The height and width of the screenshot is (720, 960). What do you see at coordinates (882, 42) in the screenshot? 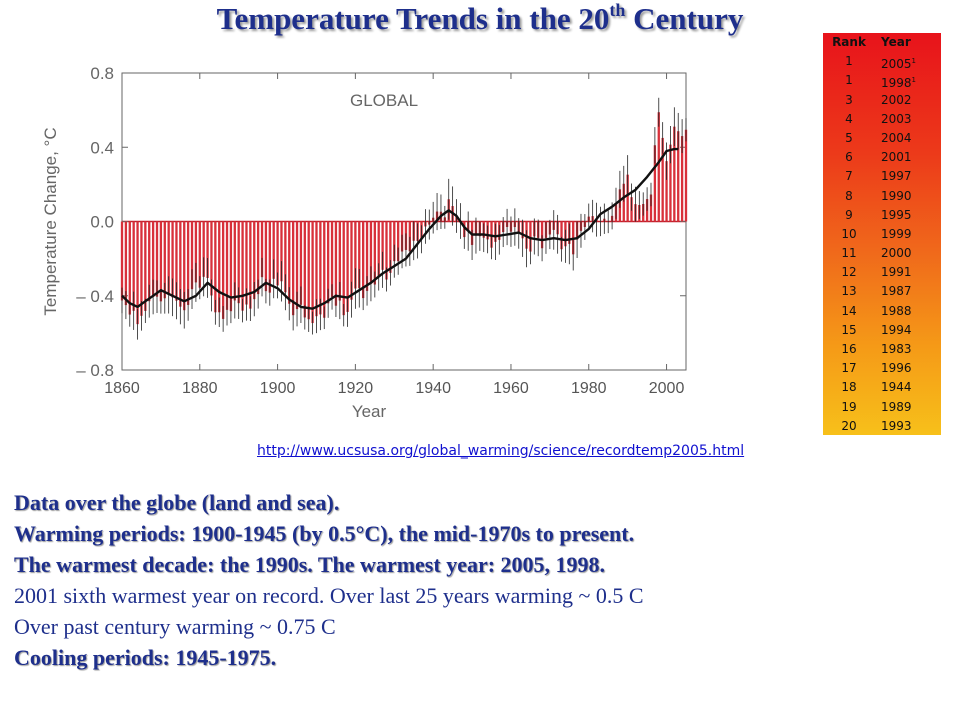
I see `rank-table-header: Rank Year` at bounding box center [882, 42].